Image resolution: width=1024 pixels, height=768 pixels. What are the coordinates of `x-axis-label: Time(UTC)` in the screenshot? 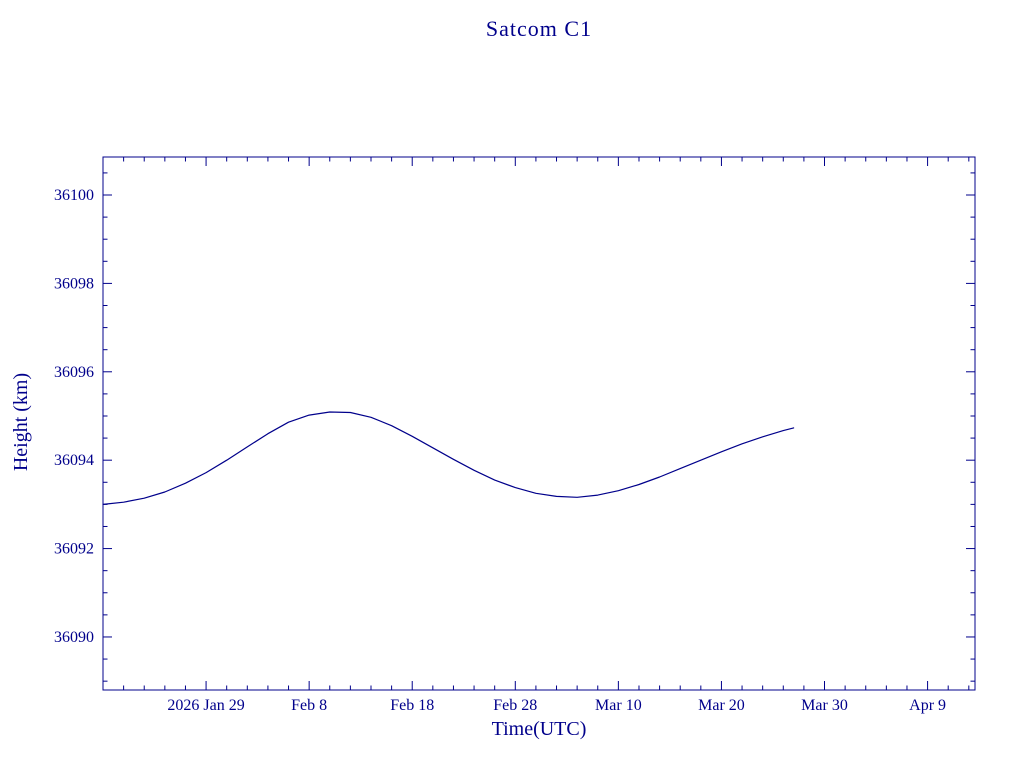 It's located at (539, 729).